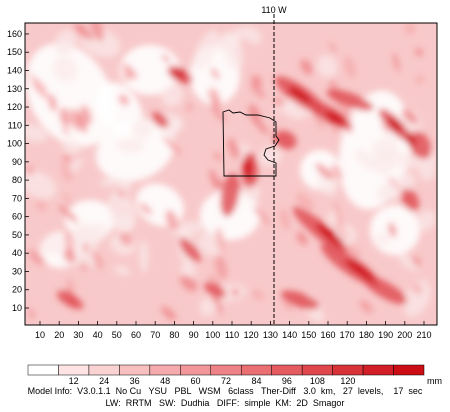 The height and width of the screenshot is (412, 450). I want to click on x-tick-label: 140, so click(289, 335).